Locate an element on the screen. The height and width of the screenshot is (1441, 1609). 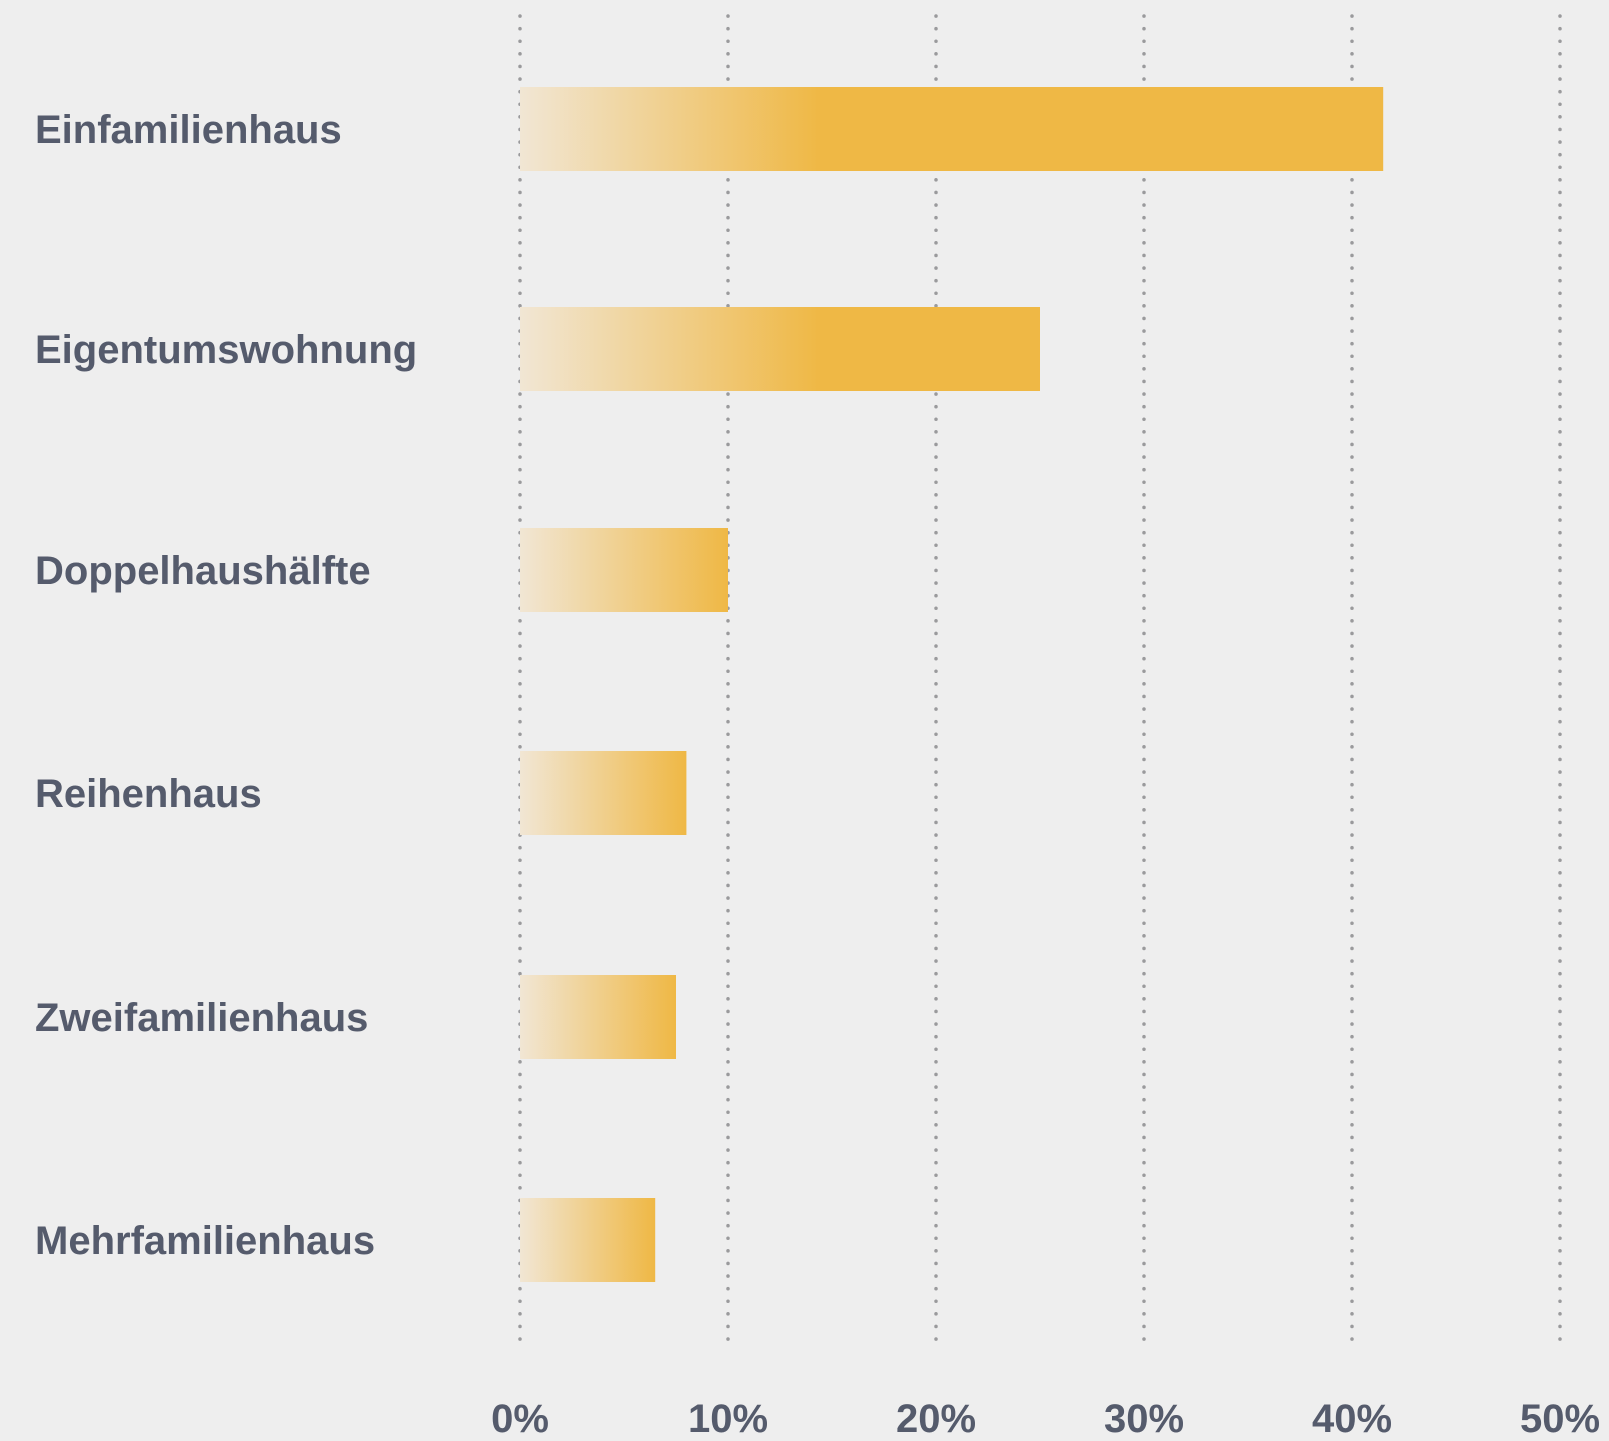
tick-label: 0% is located at coordinates (520, 1419).